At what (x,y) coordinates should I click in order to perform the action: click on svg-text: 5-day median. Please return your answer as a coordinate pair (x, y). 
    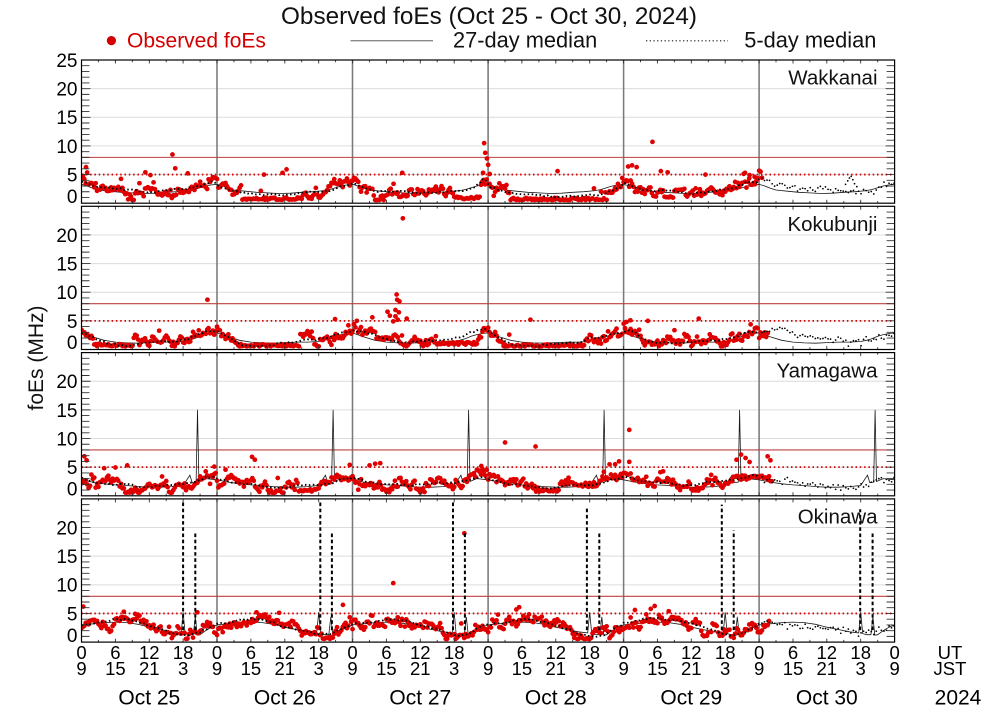
    Looking at the image, I should click on (810, 40).